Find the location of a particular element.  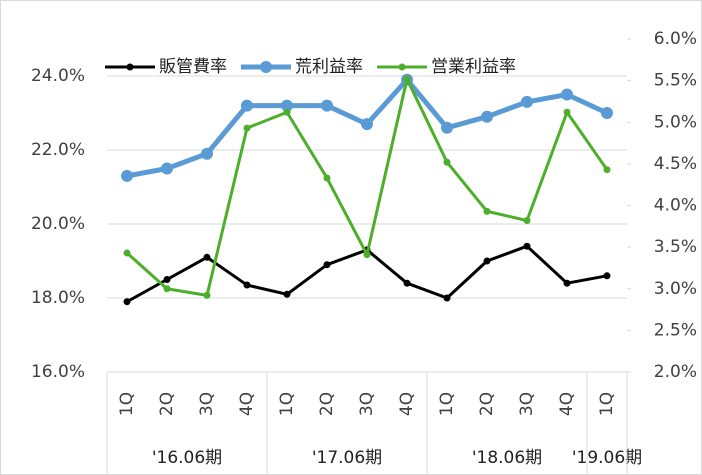

y-tick-label: 20.0% is located at coordinates (58, 224).